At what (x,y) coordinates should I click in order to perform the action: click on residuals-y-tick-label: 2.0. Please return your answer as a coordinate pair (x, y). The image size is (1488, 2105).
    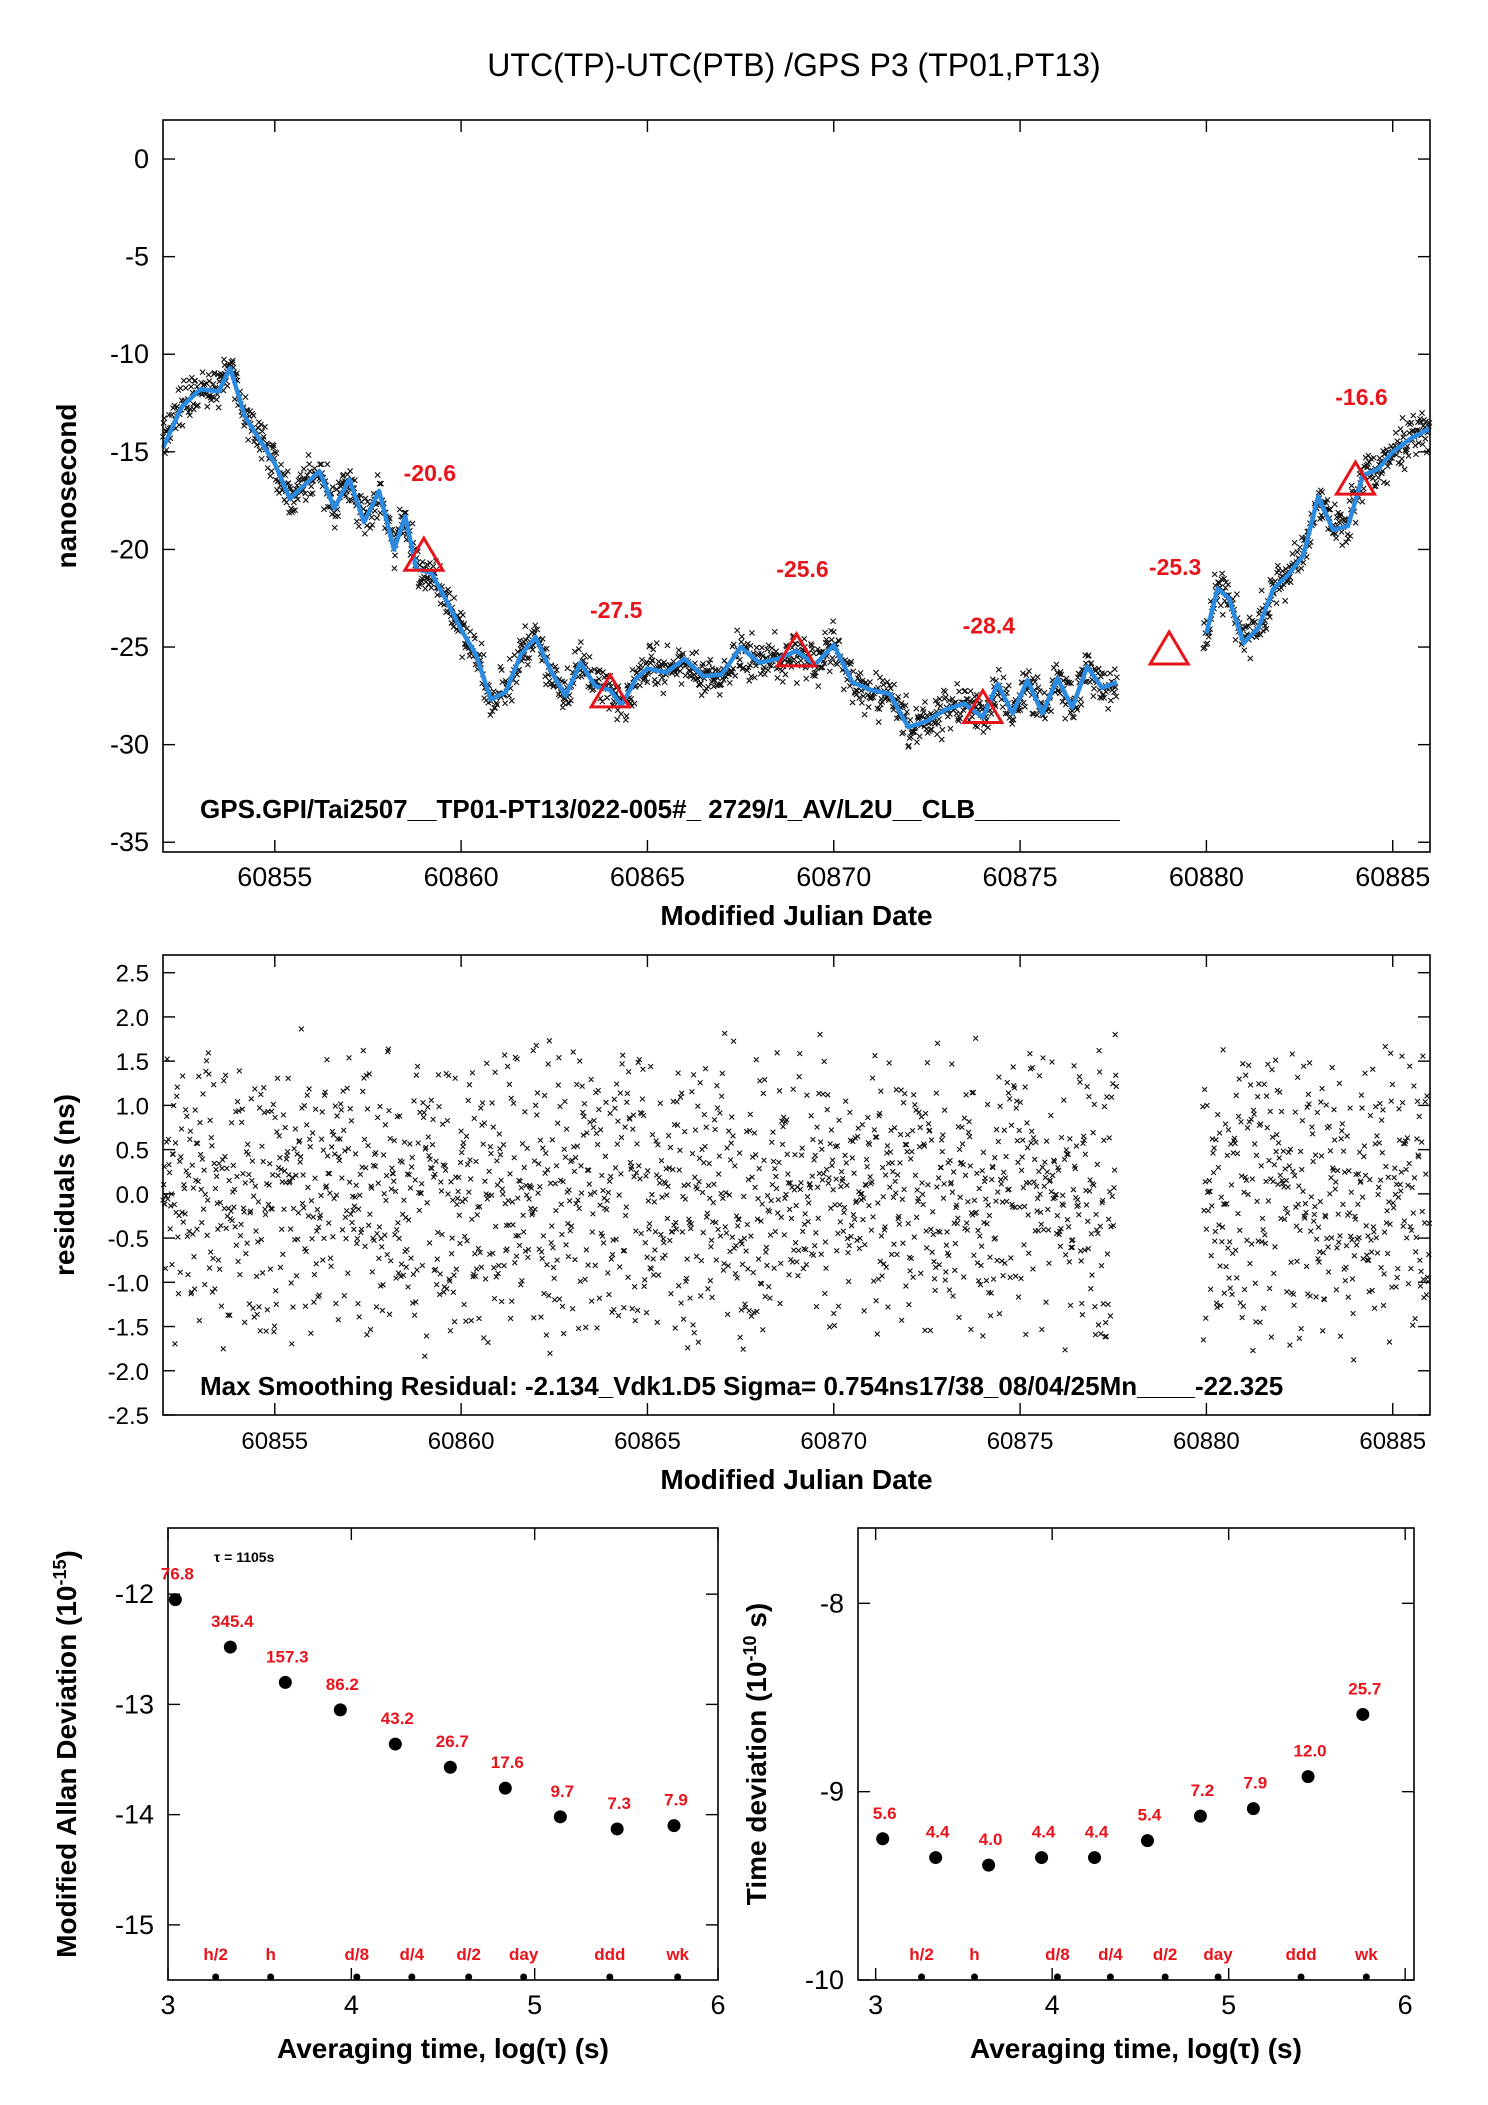
    Looking at the image, I should click on (132, 1018).